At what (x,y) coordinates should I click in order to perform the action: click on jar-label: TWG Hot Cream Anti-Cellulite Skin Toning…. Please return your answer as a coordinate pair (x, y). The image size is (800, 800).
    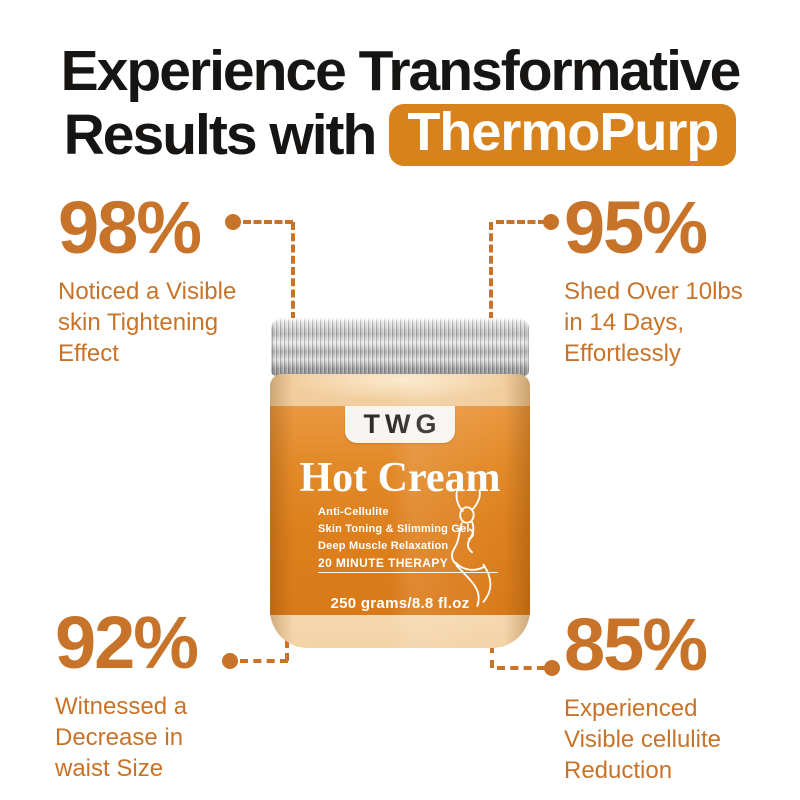
    Looking at the image, I should click on (400, 510).